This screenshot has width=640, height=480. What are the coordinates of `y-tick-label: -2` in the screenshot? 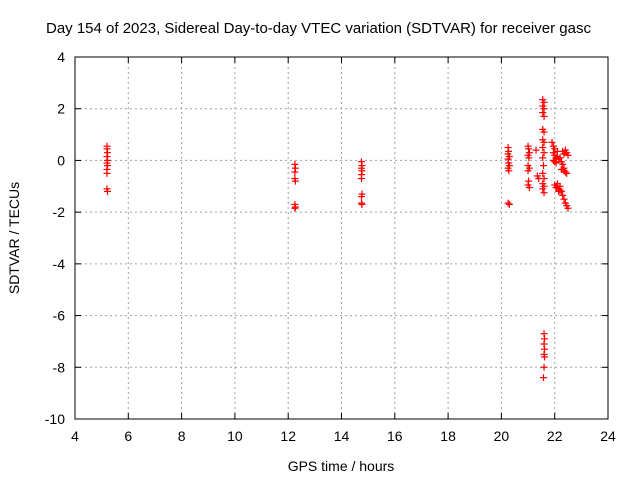 It's located at (59, 212).